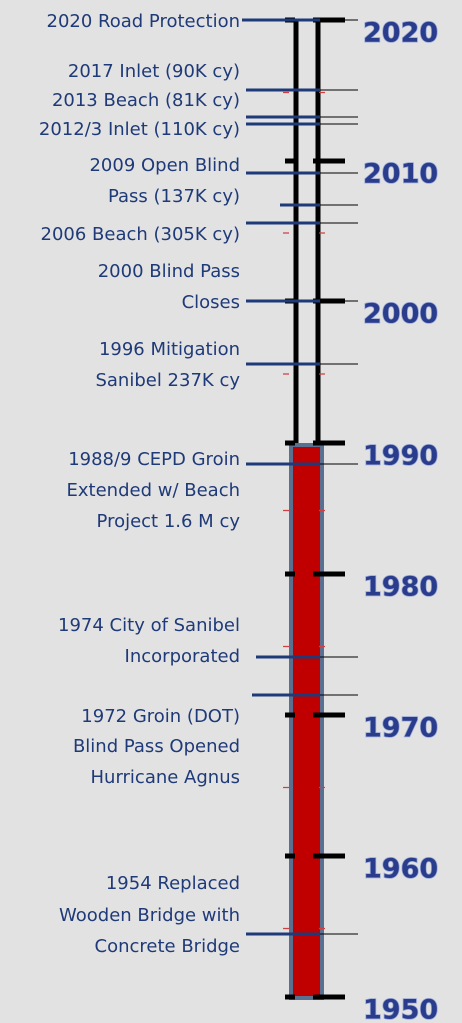 The image size is (462, 1023). I want to click on event-label: 2000 Blind Pass, so click(169, 271).